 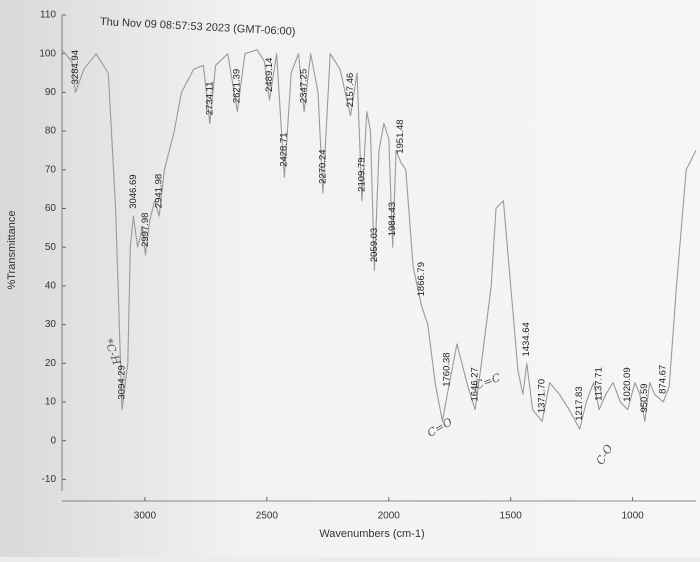 I want to click on y-tick-label: -10, so click(x=49, y=479).